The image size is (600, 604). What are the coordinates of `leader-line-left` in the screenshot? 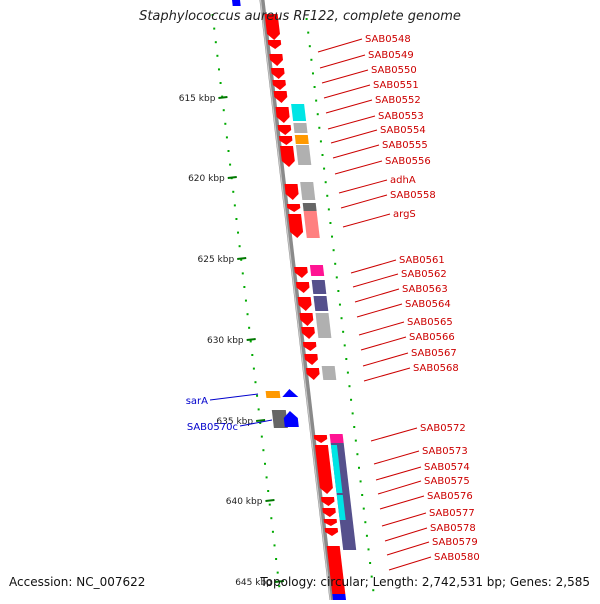 It's located at (256, 423).